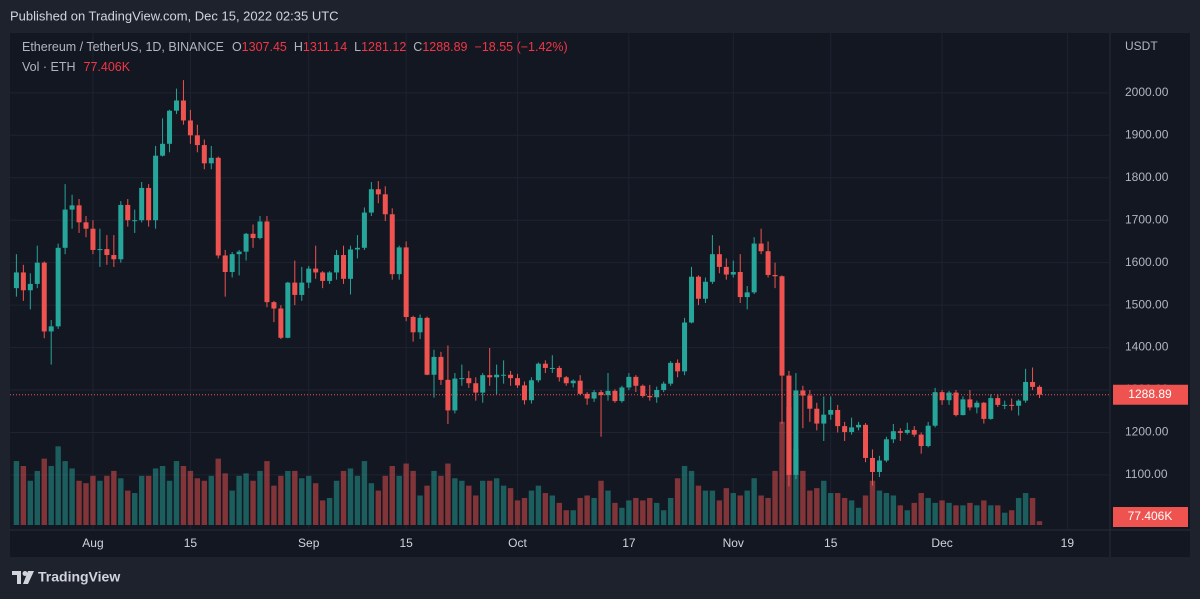 This screenshot has height=599, width=1200. Describe the element at coordinates (123, 47) in the screenshot. I see `symbol: Ethereum / TetherUS, 1D, BINANCE` at that location.